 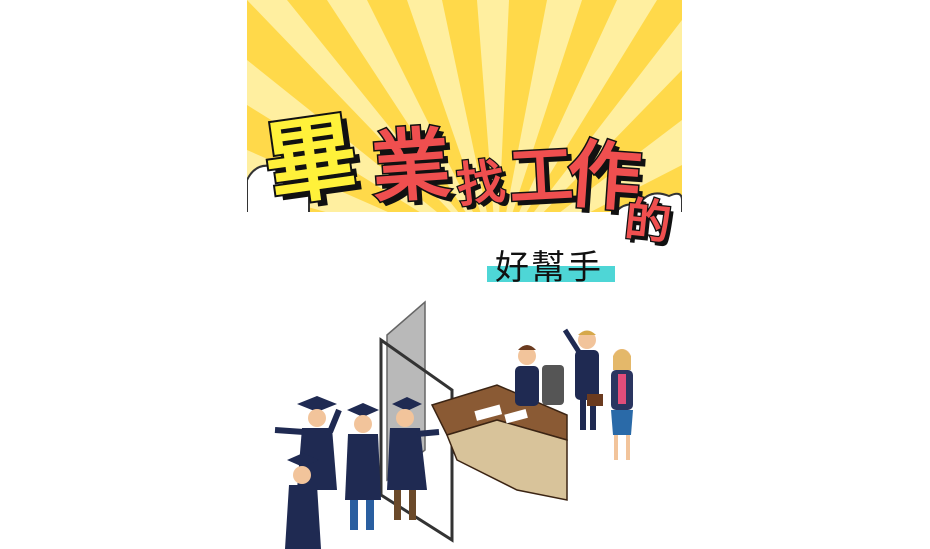 What do you see at coordinates (357, 472) in the screenshot?
I see `graduate-icon` at bounding box center [357, 472].